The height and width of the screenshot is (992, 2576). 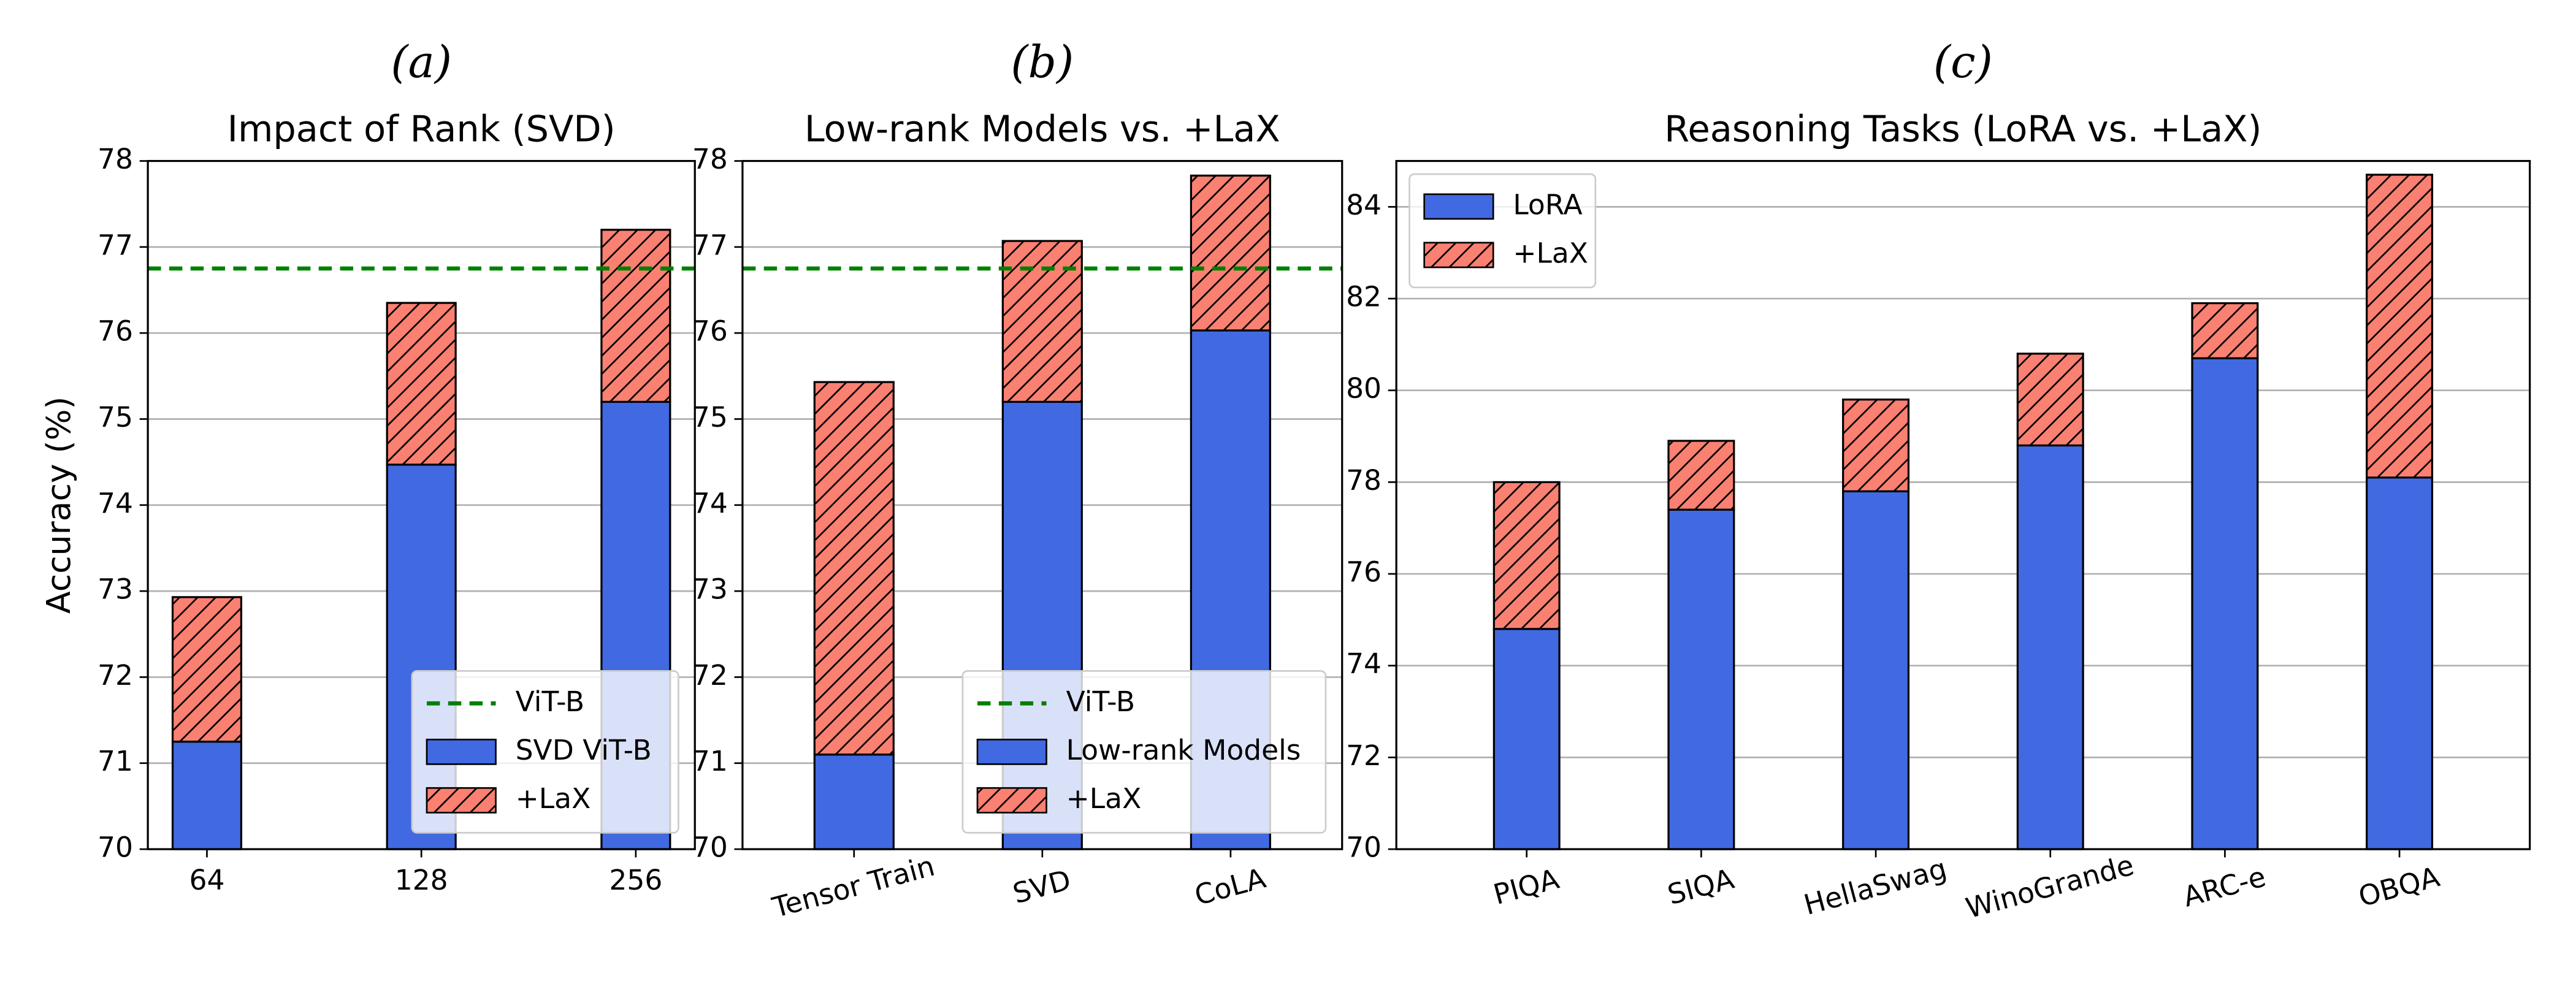 What do you see at coordinates (206, 880) in the screenshot?
I see `x-tick-label: 64` at bounding box center [206, 880].